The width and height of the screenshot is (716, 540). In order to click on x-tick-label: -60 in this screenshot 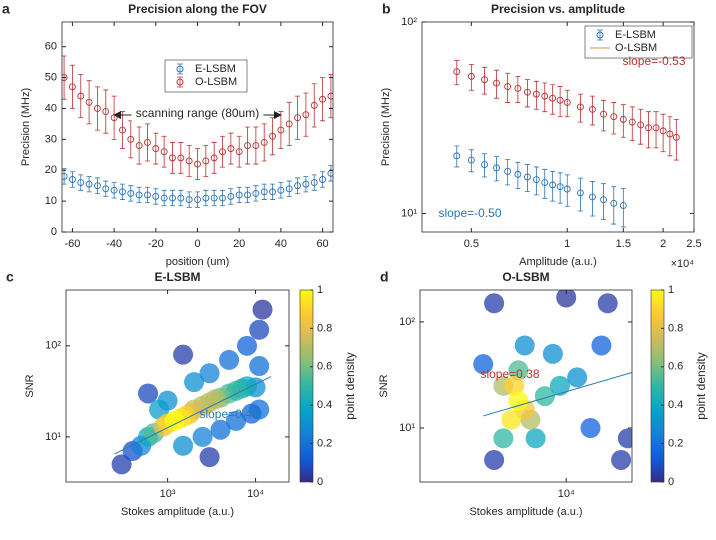, I will do `click(72, 244)`.